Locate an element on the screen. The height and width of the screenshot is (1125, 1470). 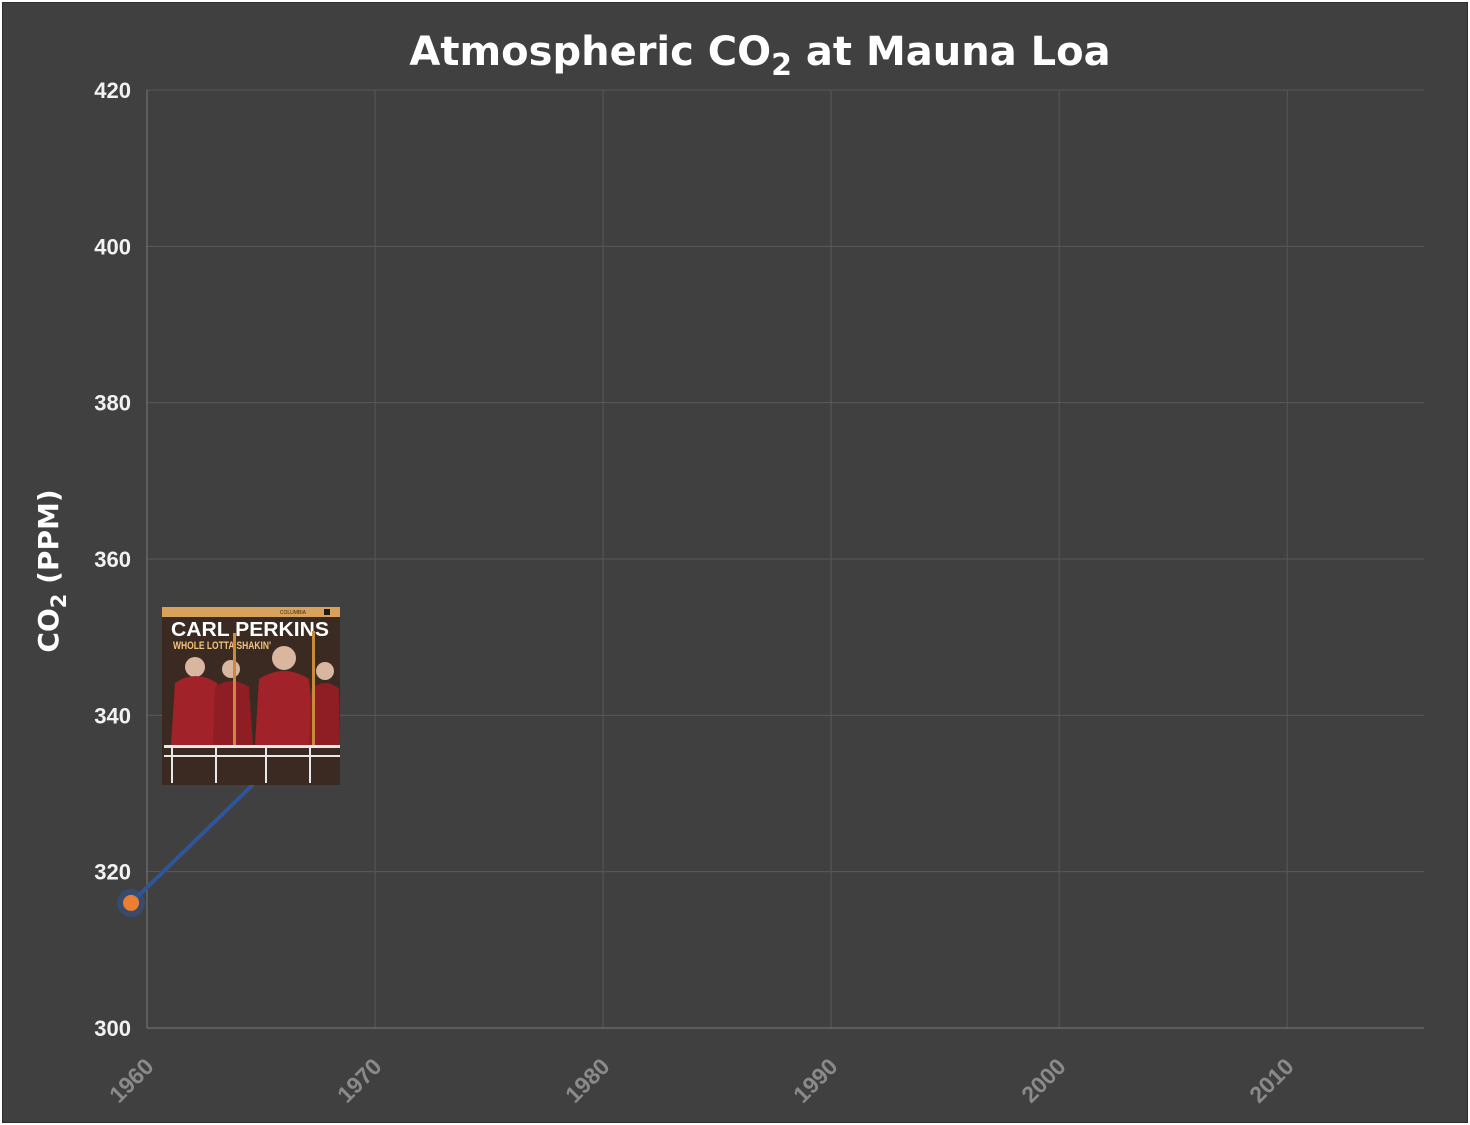
y-axis-label-subscript: 2 is located at coordinates (59, 601).